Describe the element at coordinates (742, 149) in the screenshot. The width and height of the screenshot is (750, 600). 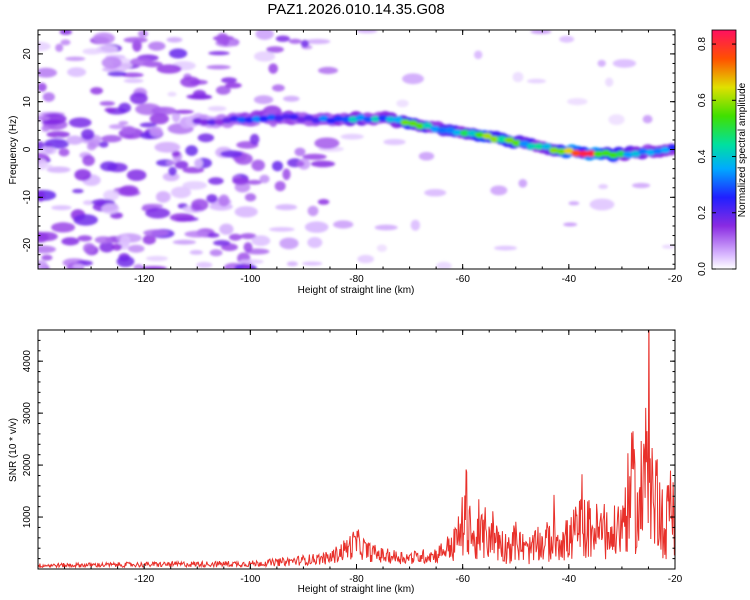
I see `colorbar-label: Normalized spectral amplitude` at that location.